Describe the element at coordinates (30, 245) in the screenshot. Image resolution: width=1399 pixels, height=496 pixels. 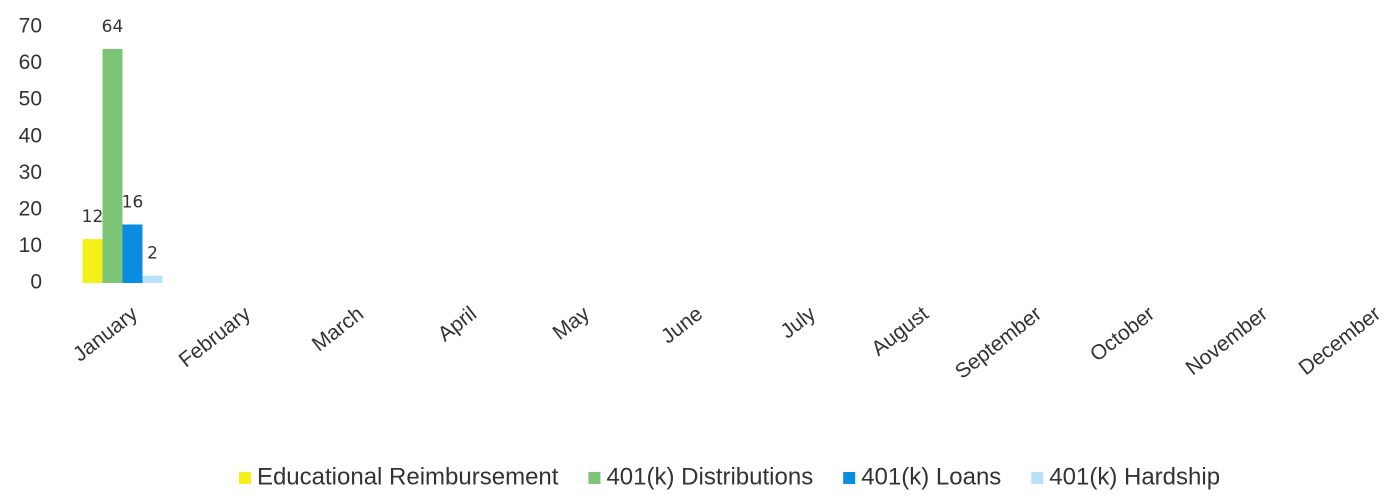
I see `y-tick-label: 10` at that location.